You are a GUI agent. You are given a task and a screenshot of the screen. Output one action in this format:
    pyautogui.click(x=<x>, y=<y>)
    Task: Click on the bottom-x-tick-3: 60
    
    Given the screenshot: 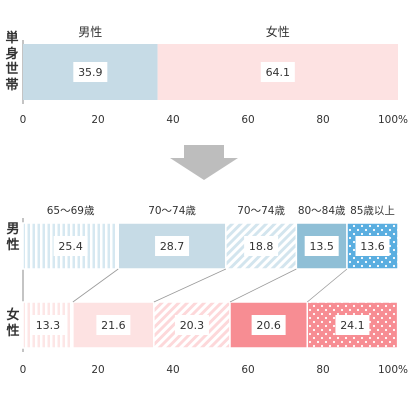 What is the action you would take?
    pyautogui.click(x=247, y=370)
    